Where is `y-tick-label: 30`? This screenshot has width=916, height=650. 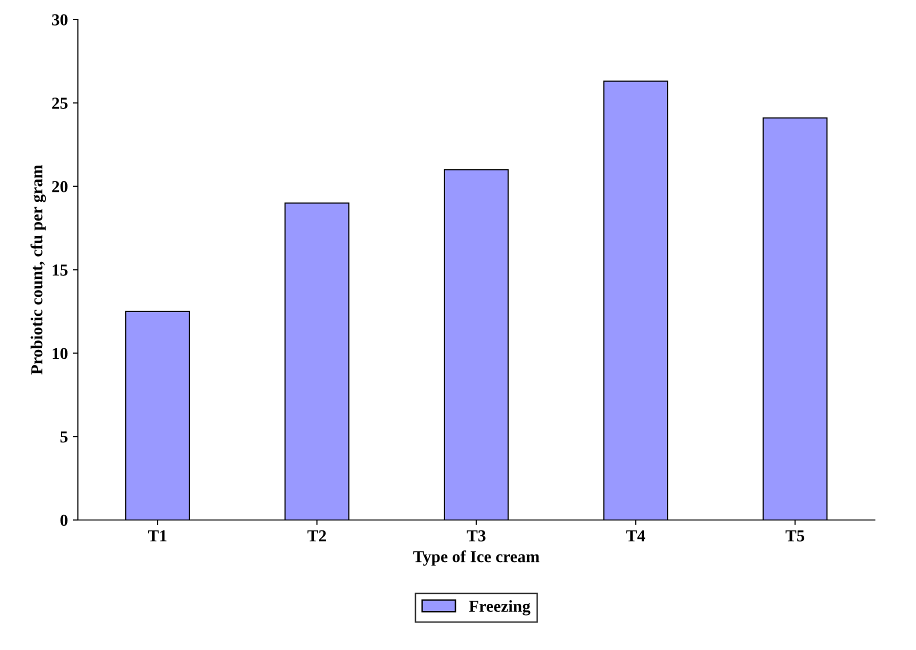 y-tick-label: 30 is located at coordinates (60, 20).